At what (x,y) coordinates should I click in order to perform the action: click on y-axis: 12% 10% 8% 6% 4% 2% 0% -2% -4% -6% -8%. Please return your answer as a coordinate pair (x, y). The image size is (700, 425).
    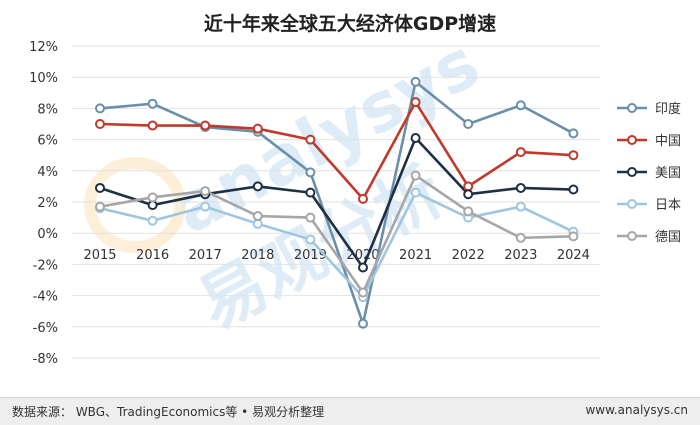
    Looking at the image, I should click on (43, 203).